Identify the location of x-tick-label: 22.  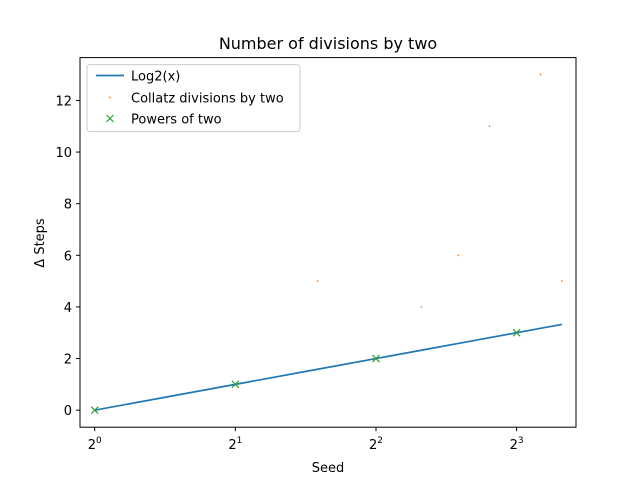
(376, 444).